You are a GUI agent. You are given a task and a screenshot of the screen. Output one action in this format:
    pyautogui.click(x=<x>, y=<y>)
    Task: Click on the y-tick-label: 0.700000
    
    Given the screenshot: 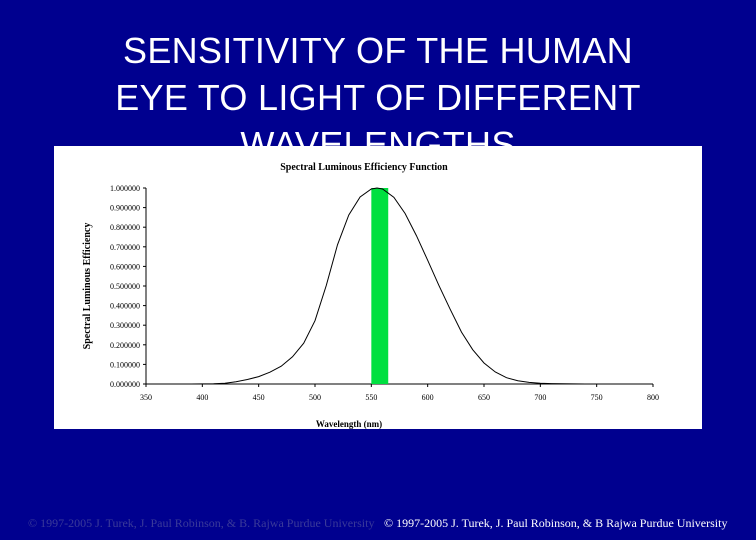 What is the action you would take?
    pyautogui.click(x=125, y=247)
    